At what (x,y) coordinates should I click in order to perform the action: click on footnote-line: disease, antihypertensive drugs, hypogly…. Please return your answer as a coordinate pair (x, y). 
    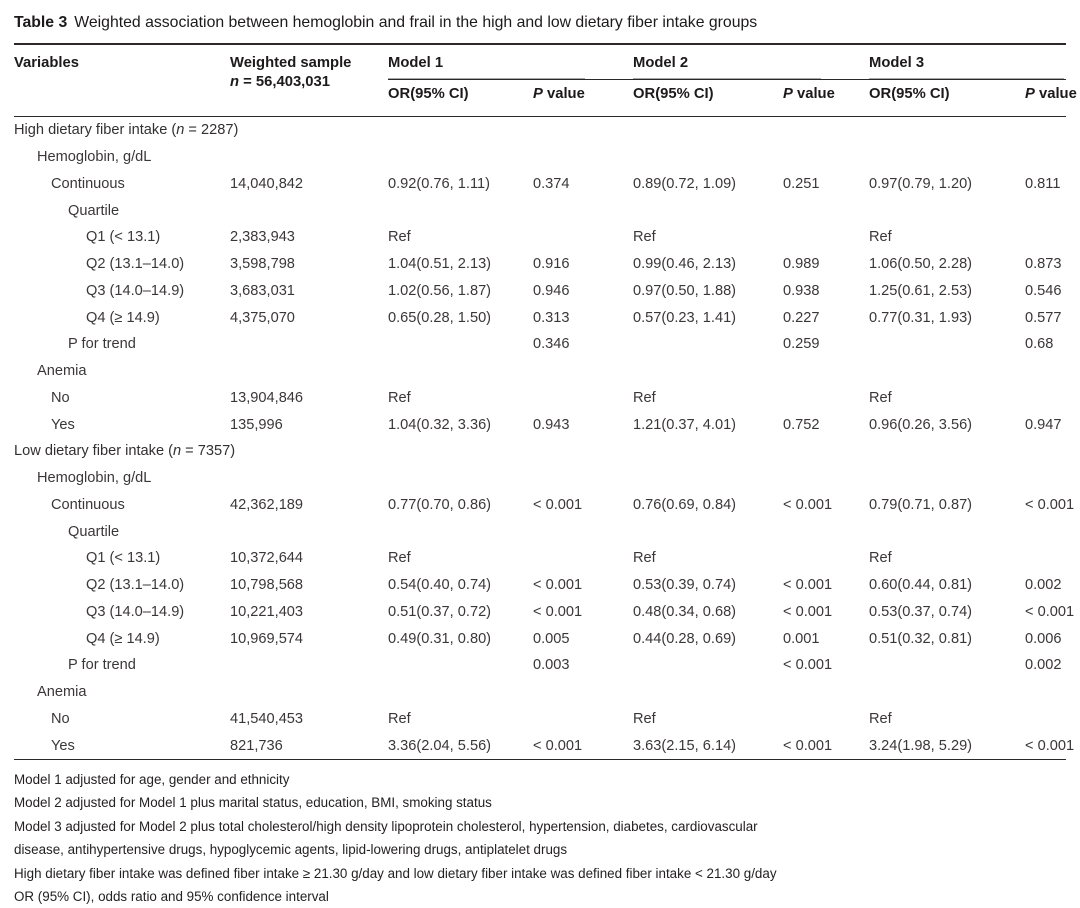
    Looking at the image, I should click on (291, 850).